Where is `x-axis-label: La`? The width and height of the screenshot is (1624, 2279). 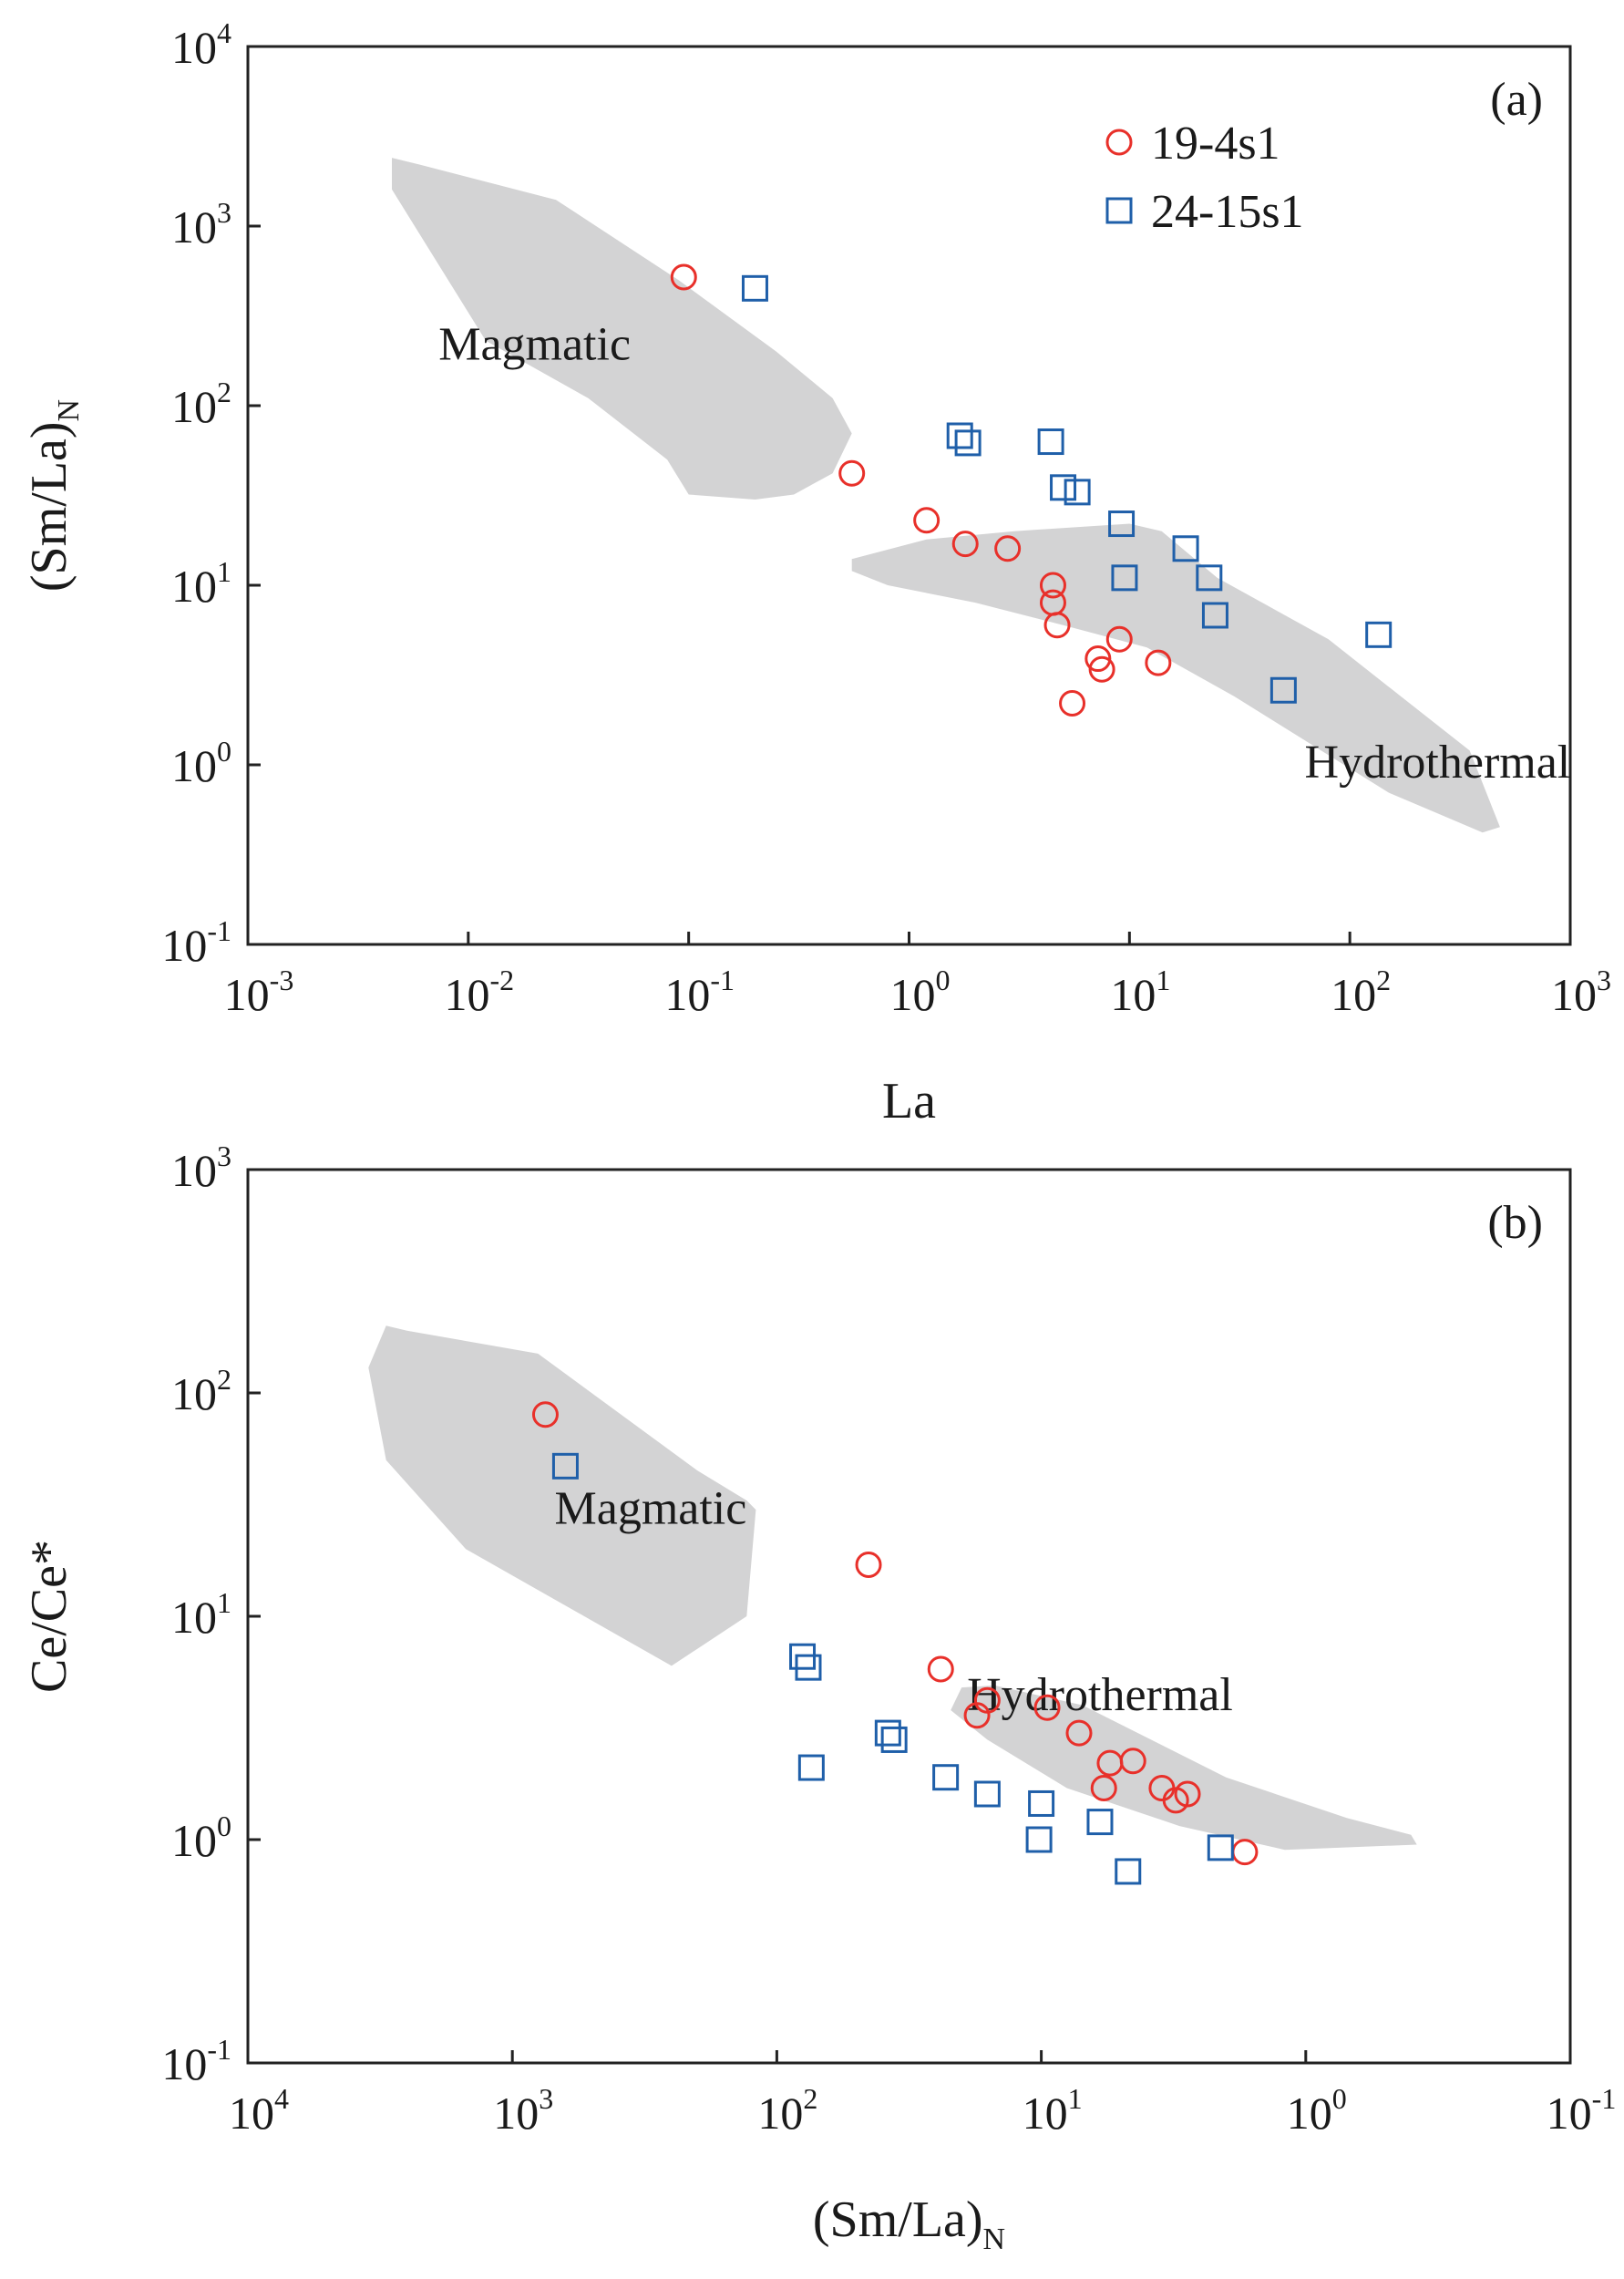 x-axis-label: La is located at coordinates (909, 1101).